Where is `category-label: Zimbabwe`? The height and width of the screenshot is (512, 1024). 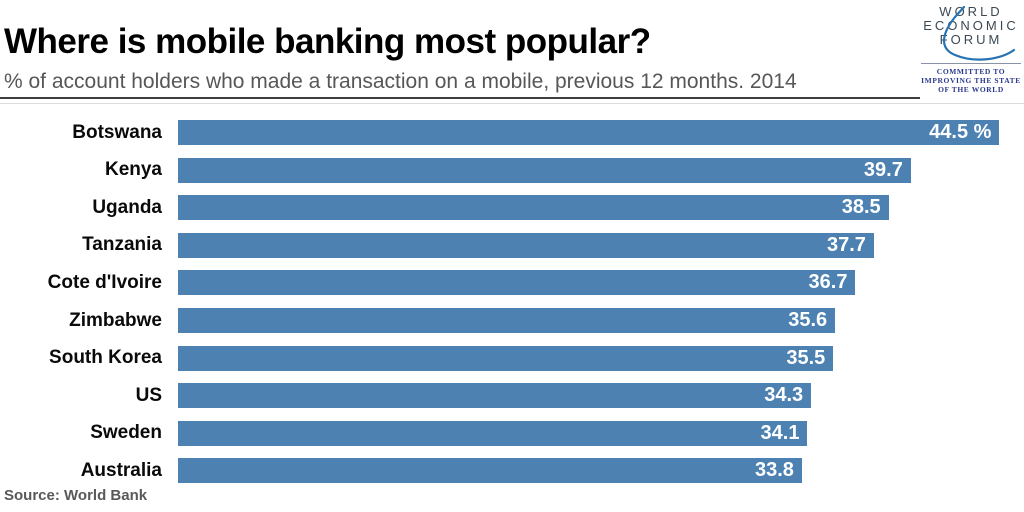 category-label: Zimbabwe is located at coordinates (115, 320).